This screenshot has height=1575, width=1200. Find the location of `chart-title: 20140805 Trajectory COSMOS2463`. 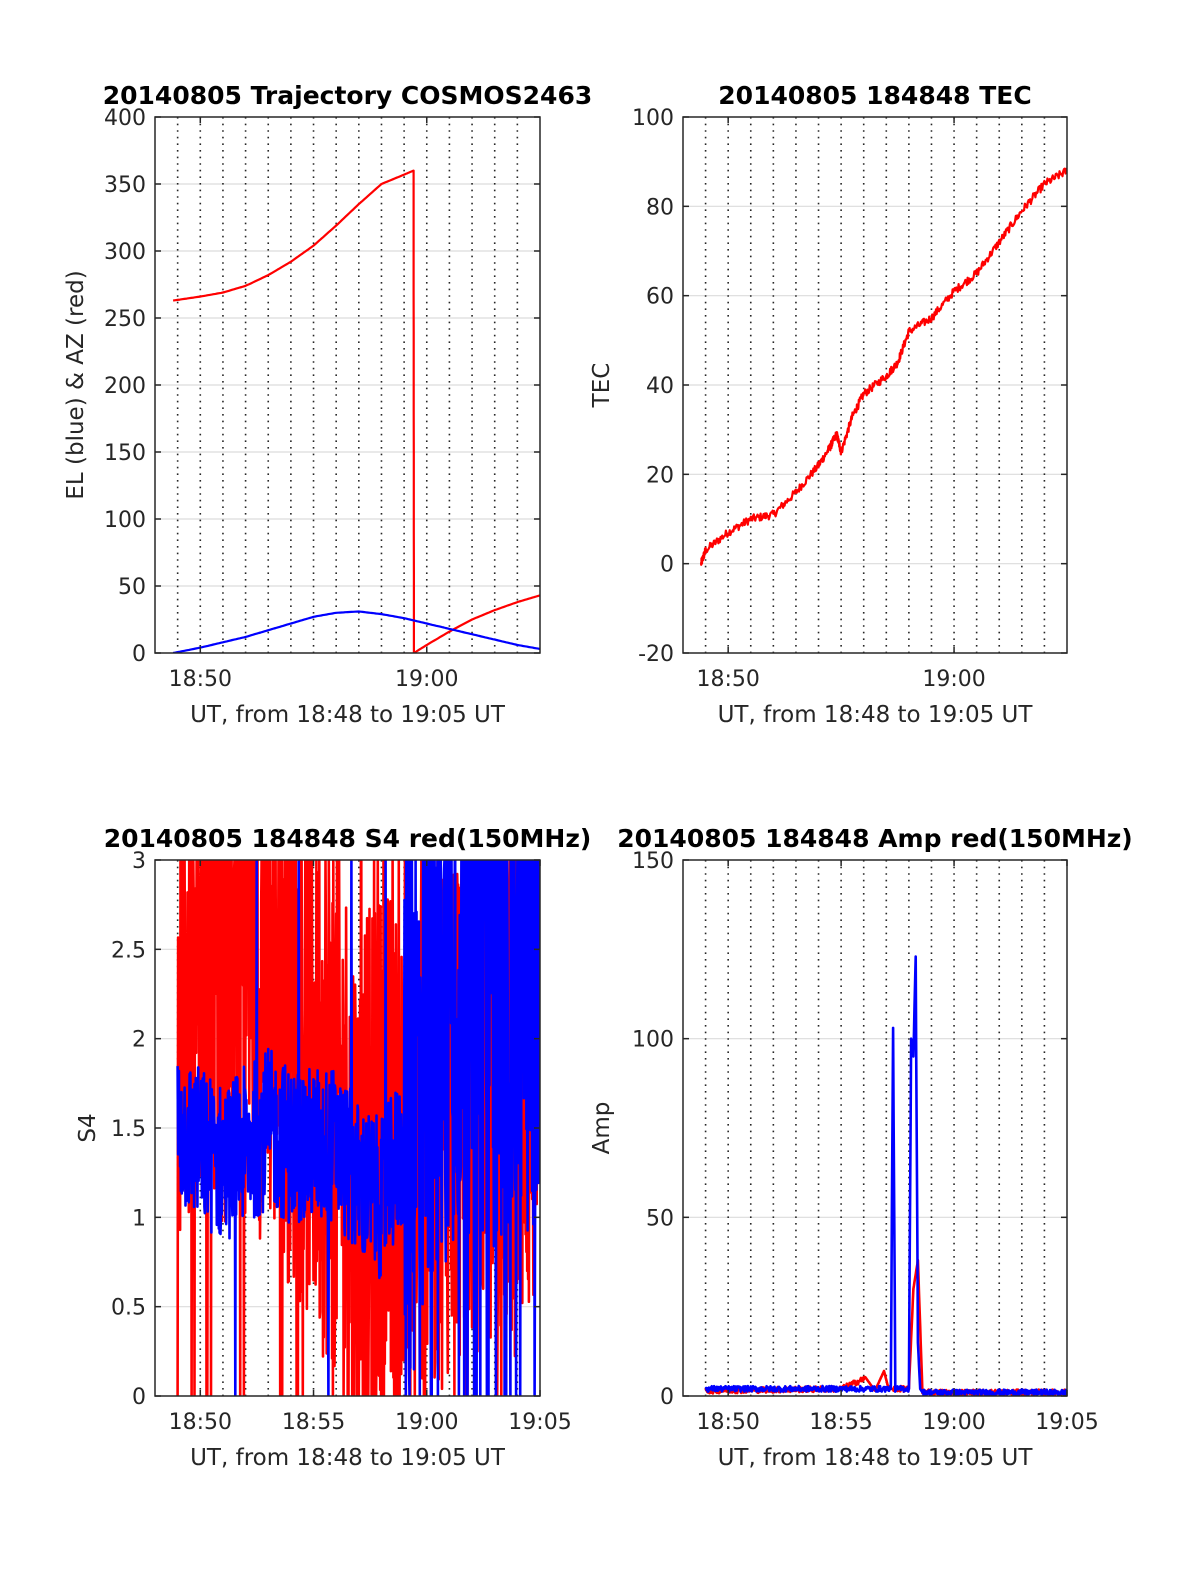

chart-title: 20140805 Trajectory COSMOS2463 is located at coordinates (348, 95).